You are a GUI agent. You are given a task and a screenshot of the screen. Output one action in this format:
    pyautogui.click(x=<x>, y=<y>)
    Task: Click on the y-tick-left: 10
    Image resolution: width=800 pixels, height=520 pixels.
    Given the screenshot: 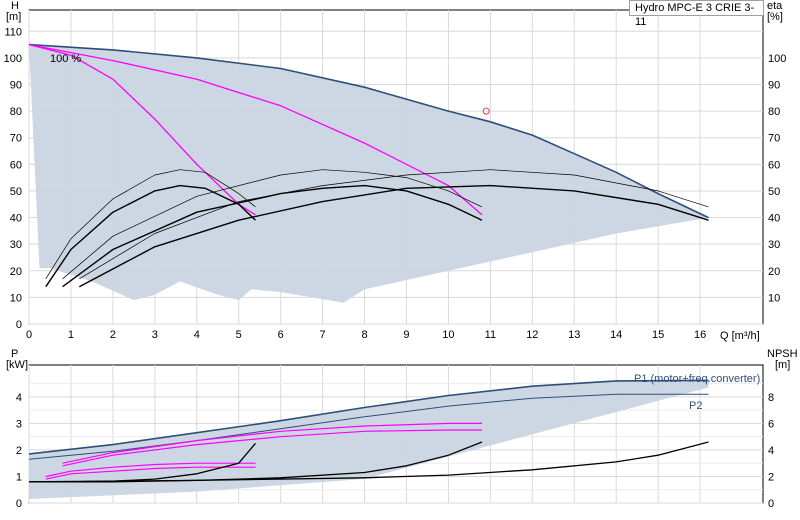 What is the action you would take?
    pyautogui.click(x=16, y=298)
    